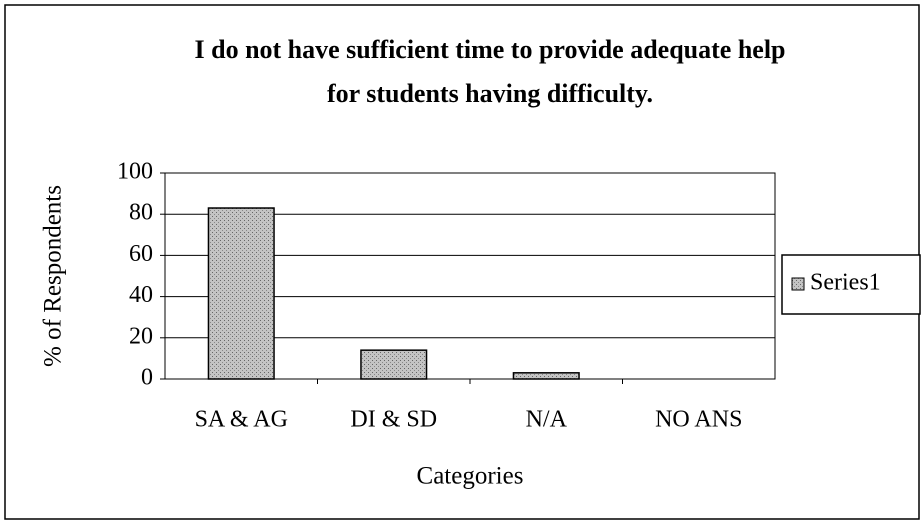 This screenshot has width=924, height=525. I want to click on legend-label: Series1, so click(845, 283).